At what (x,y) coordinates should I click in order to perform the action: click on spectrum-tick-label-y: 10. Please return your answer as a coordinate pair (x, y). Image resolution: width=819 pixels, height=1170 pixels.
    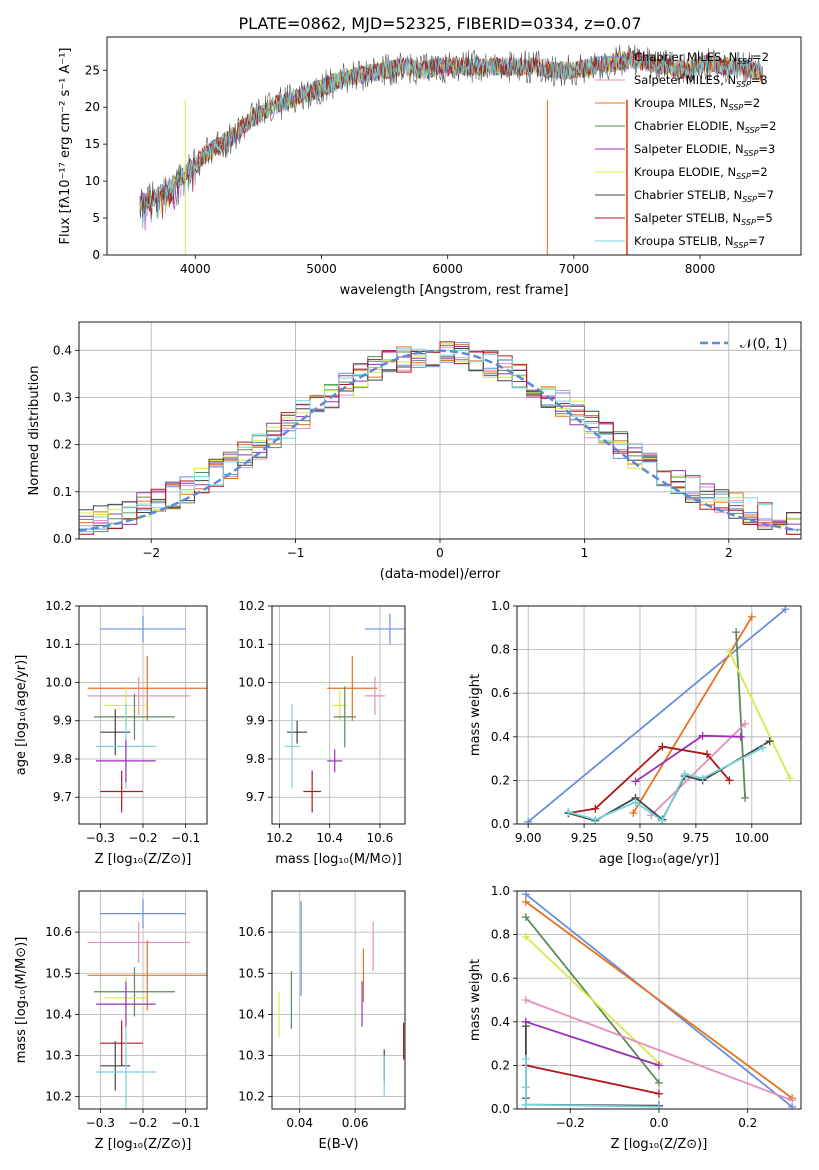
    Looking at the image, I should click on (92, 181).